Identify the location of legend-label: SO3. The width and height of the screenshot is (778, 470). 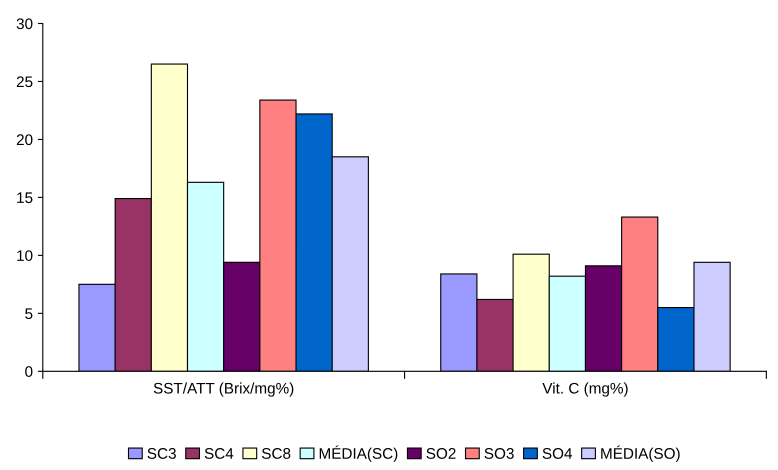
(499, 453).